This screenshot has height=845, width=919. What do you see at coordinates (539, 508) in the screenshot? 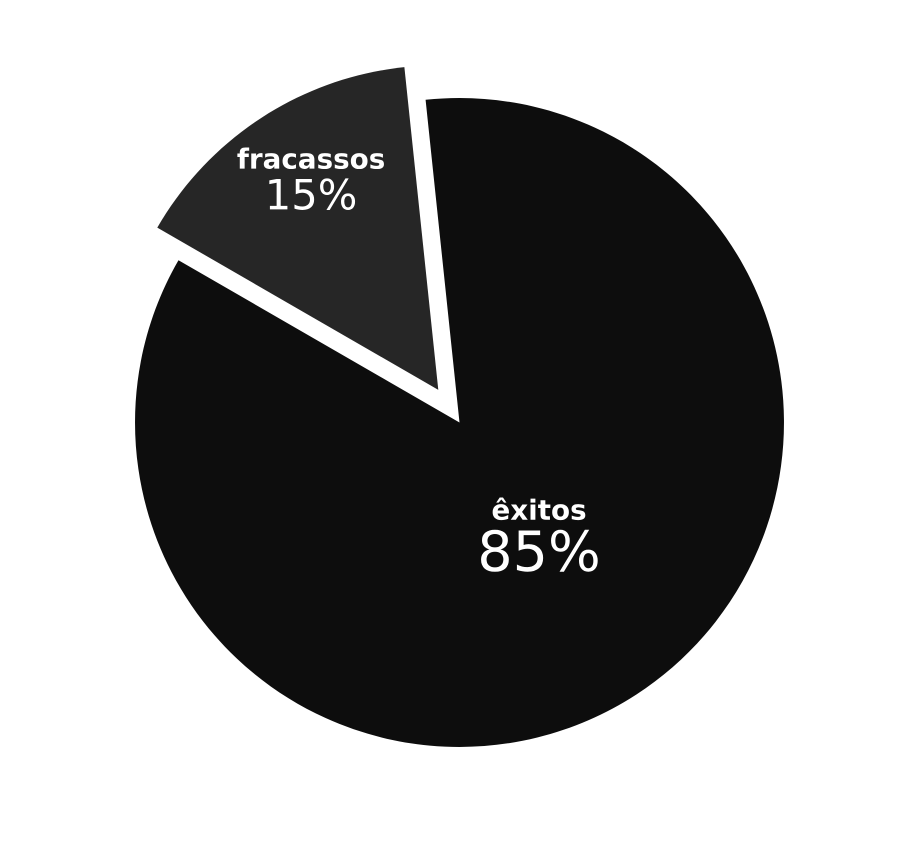
I see `slice-label: êxitos` at bounding box center [539, 508].